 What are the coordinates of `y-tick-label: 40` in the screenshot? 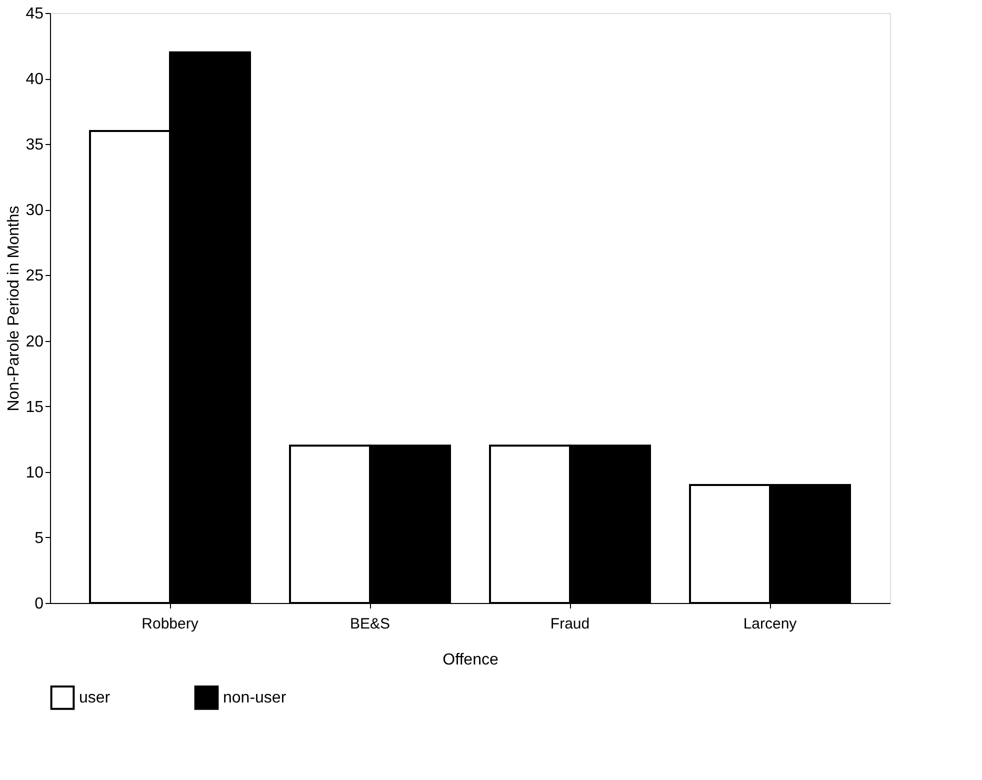 It's located at (35, 79).